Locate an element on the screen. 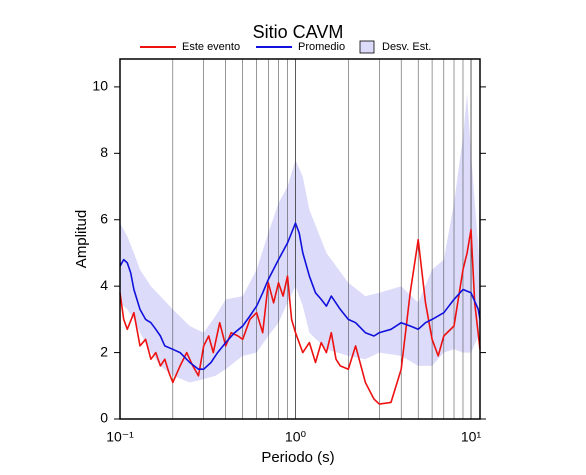 The image size is (586, 475). y-tick-label: 6 is located at coordinates (104, 218).